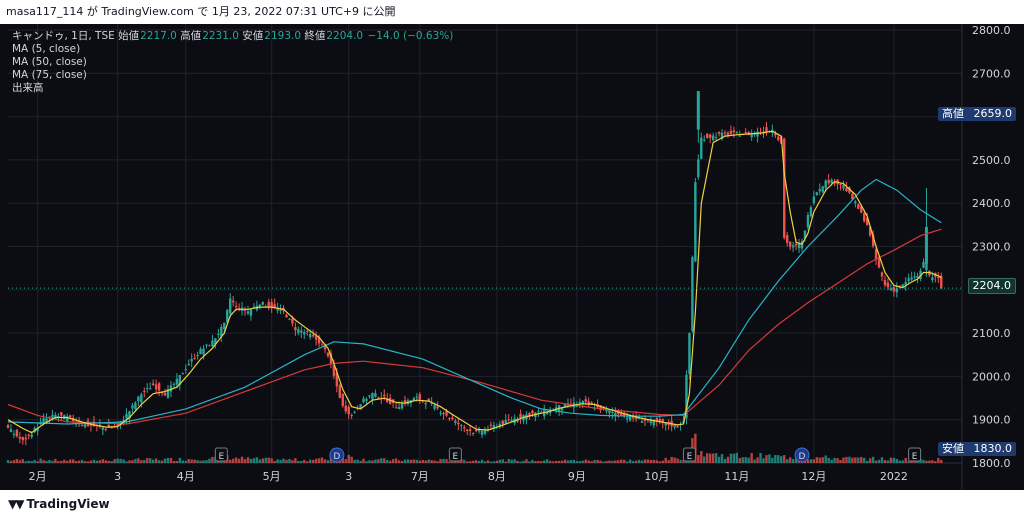 The width and height of the screenshot is (1024, 518). What do you see at coordinates (191, 36) in the screenshot?
I see `legend-high-label: 高値` at bounding box center [191, 36].